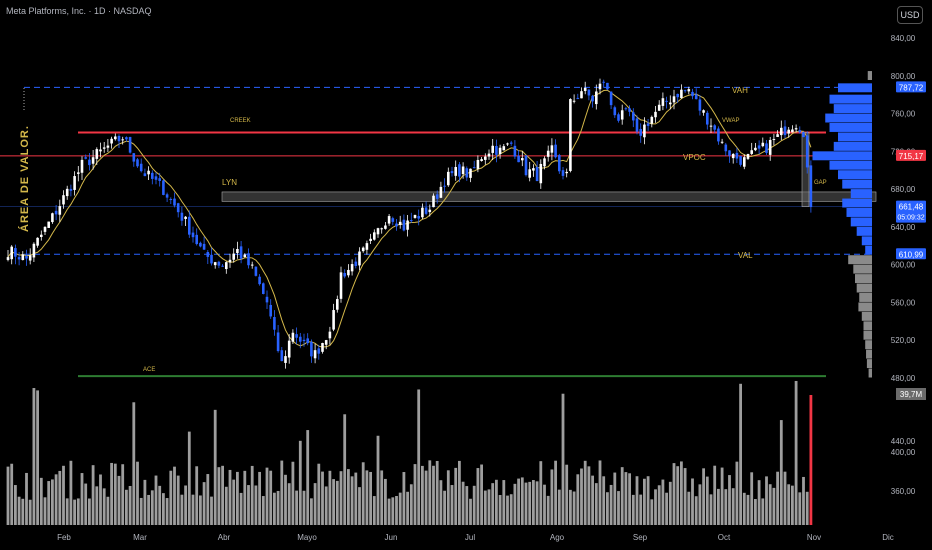 The width and height of the screenshot is (932, 550). Describe the element at coordinates (911, 254) in the screenshot. I see `price-label-val` at that location.